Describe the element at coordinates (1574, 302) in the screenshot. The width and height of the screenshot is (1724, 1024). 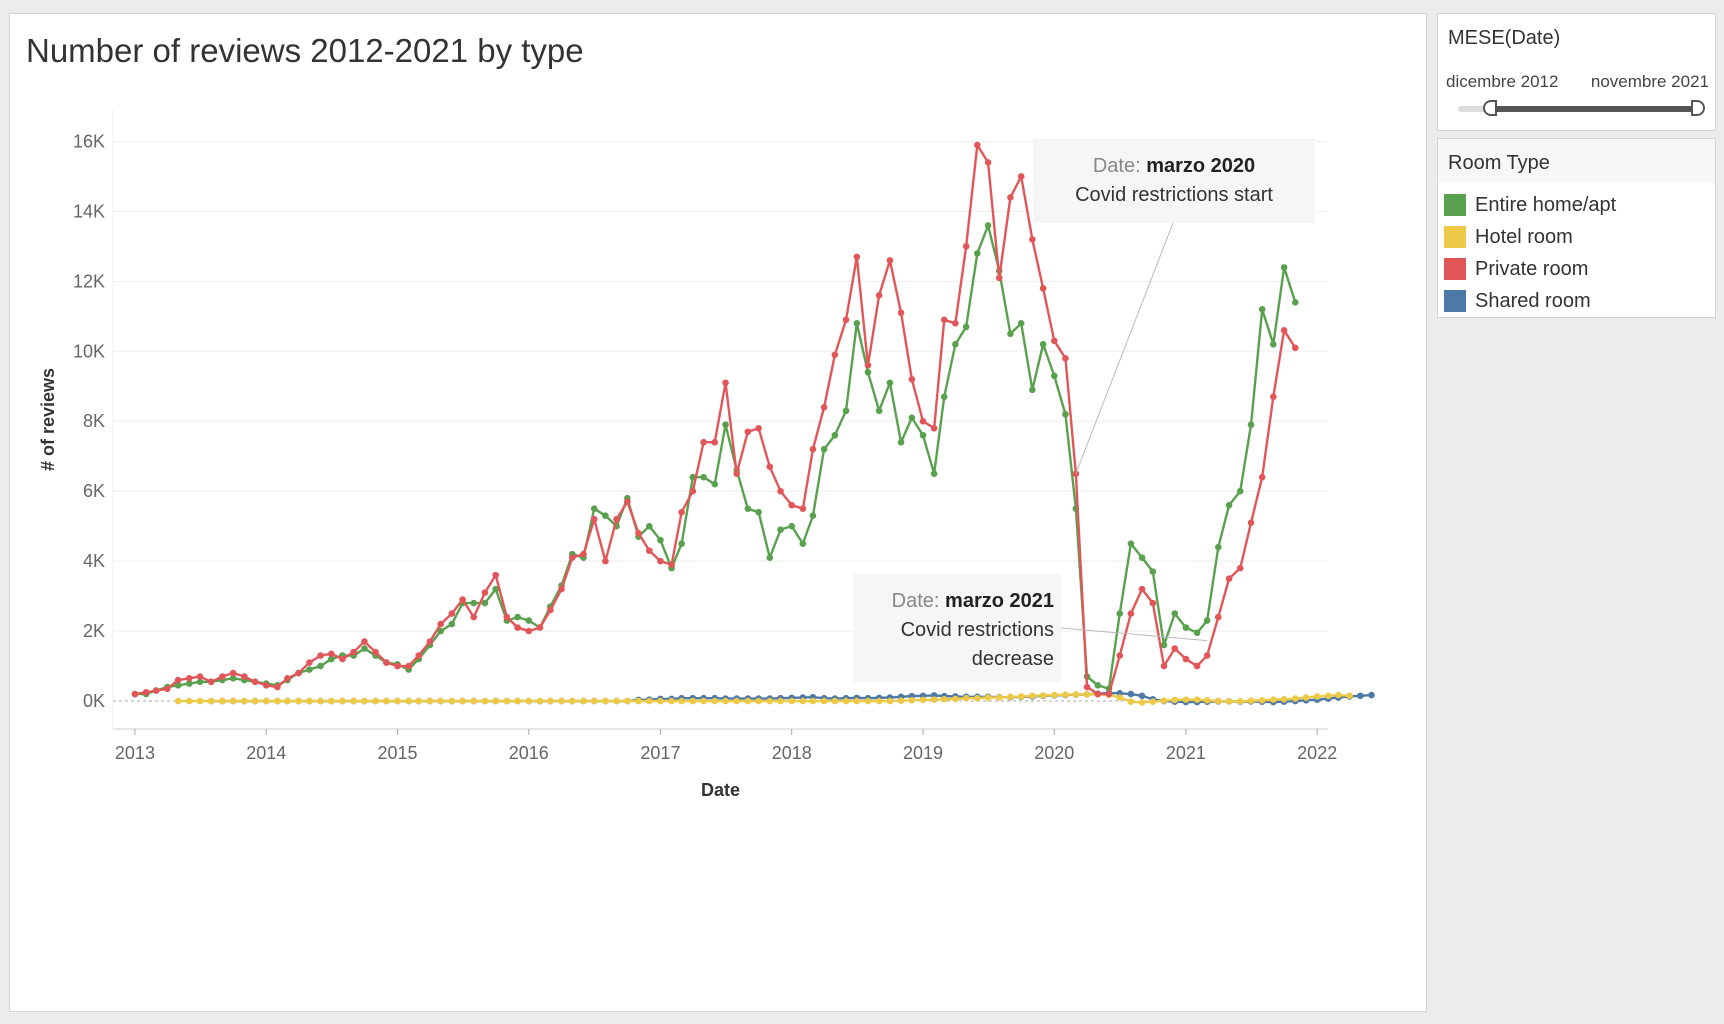
I see `legend-item-shared-room: Shared room` at that location.